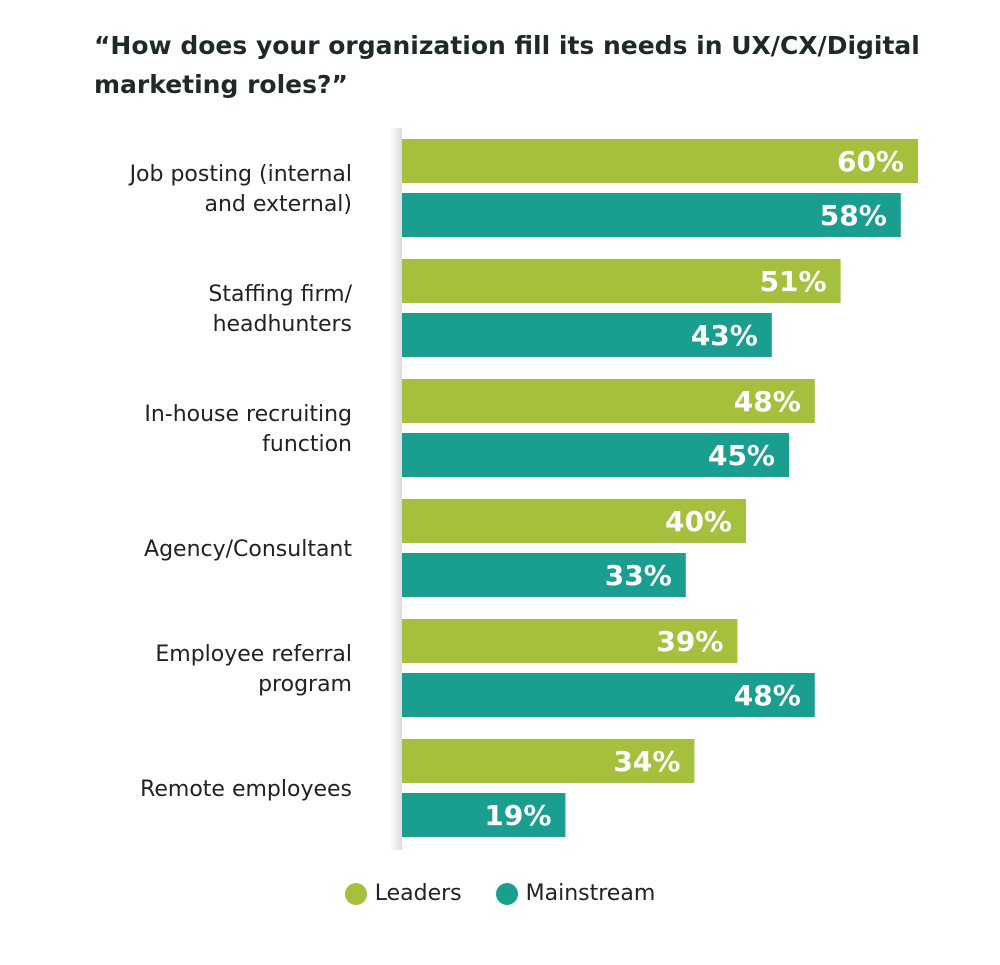  What do you see at coordinates (646, 761) in the screenshot?
I see `value-label-leaders-5: 34%` at bounding box center [646, 761].